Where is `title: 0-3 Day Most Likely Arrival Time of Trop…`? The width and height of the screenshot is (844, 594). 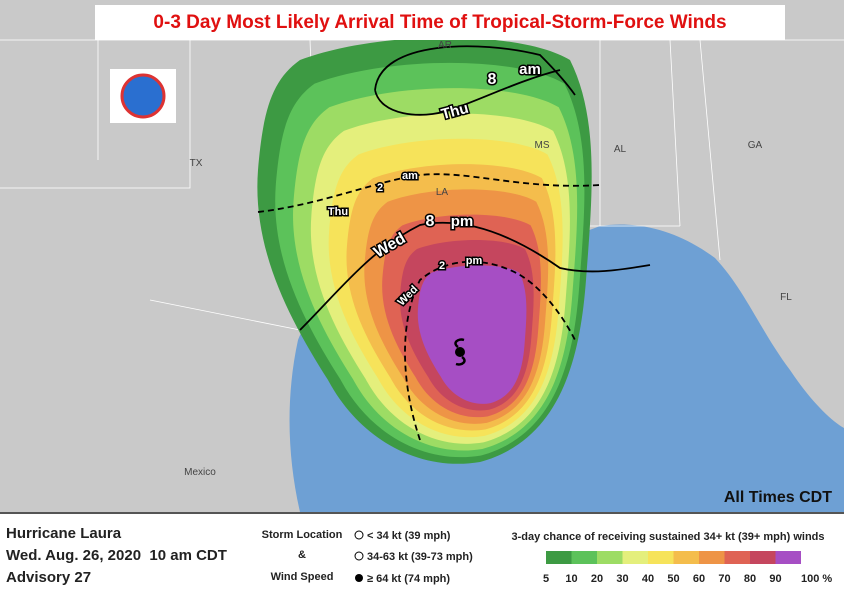
title: 0-3 Day Most Likely Arrival Time of Trop… is located at coordinates (439, 22).